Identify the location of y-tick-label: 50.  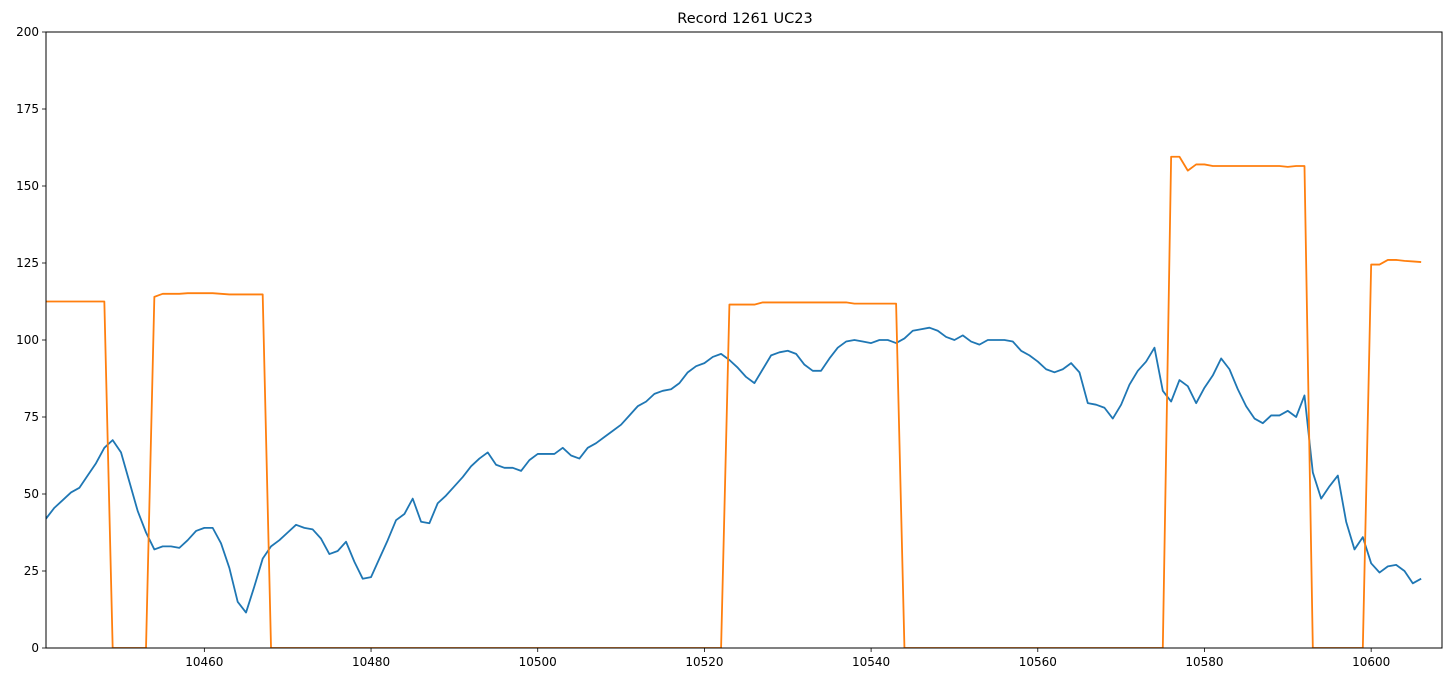
(31, 494).